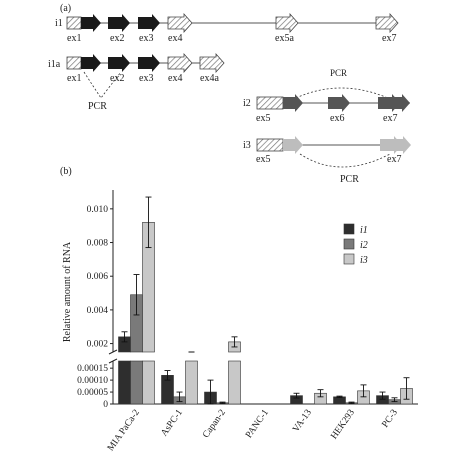 The height and width of the screenshot is (474, 474). I want to click on transcript-label-i3: i3, so click(247, 145).